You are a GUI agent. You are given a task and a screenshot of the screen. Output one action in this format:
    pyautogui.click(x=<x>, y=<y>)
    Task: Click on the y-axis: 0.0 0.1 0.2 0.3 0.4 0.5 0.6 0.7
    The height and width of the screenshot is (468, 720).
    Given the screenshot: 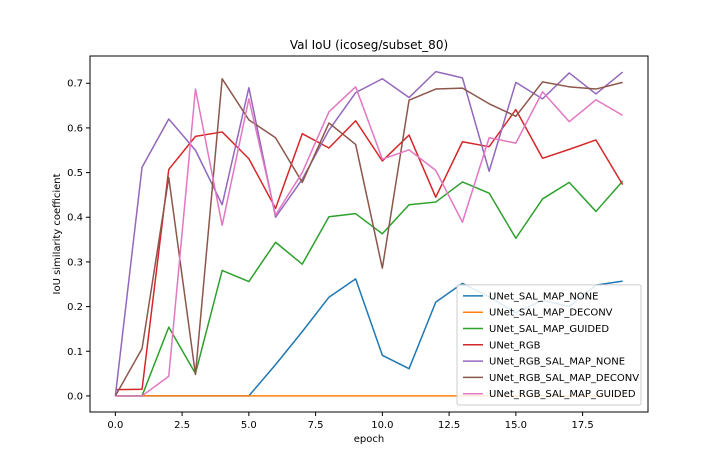 What is the action you would take?
    pyautogui.click(x=78, y=240)
    